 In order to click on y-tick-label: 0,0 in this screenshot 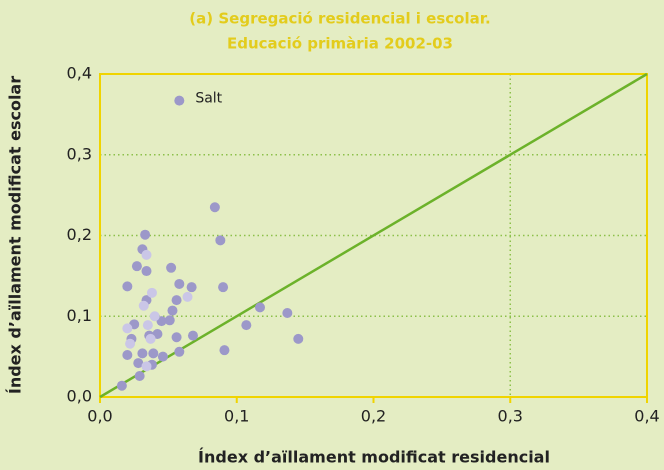, I will do `click(79, 396)`.